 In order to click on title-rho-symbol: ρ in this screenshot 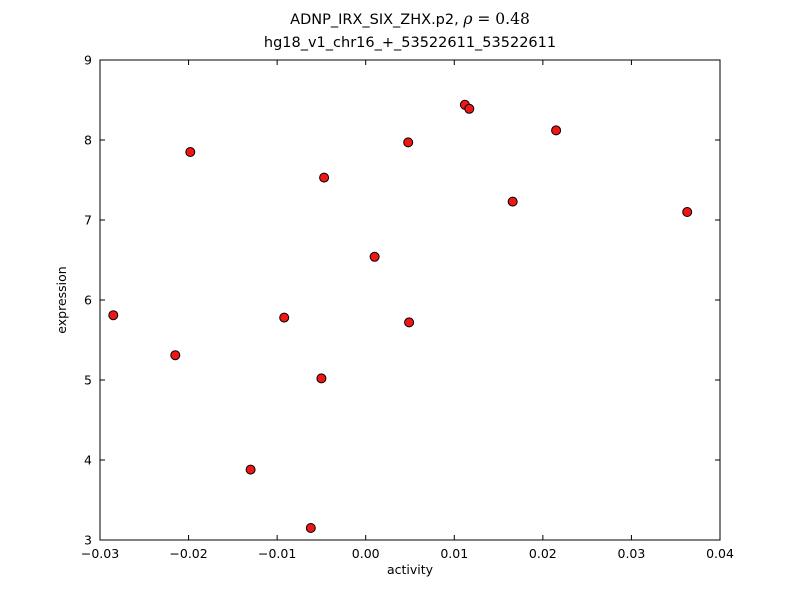, I will do `click(467, 19)`.